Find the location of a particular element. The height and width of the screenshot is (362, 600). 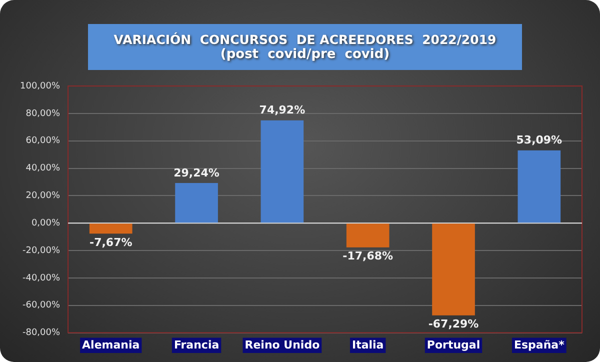

data-label: 74,92% is located at coordinates (282, 110).